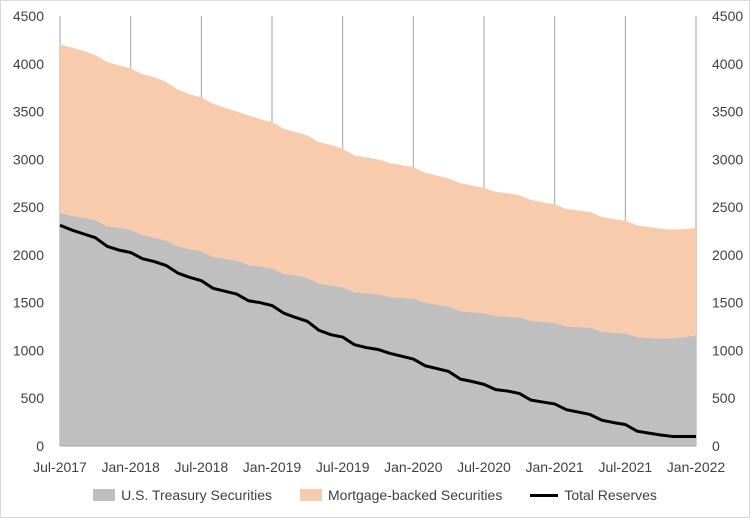 The width and height of the screenshot is (750, 518). What do you see at coordinates (727, 159) in the screenshot?
I see `y-tick-label-right: 3000` at bounding box center [727, 159].